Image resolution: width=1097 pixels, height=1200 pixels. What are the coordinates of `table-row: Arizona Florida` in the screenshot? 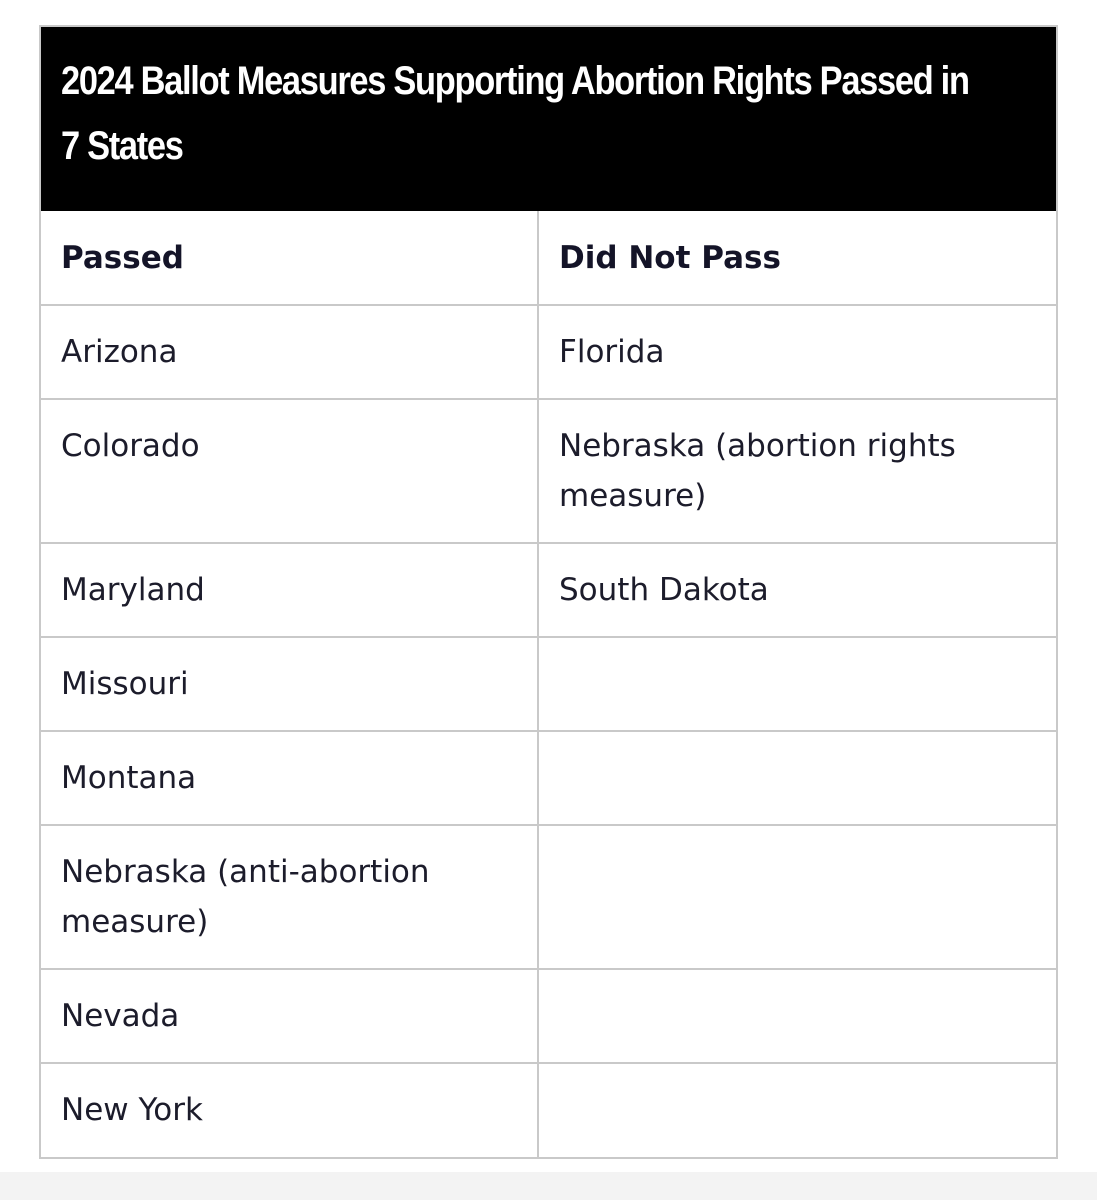 It's located at (548, 352).